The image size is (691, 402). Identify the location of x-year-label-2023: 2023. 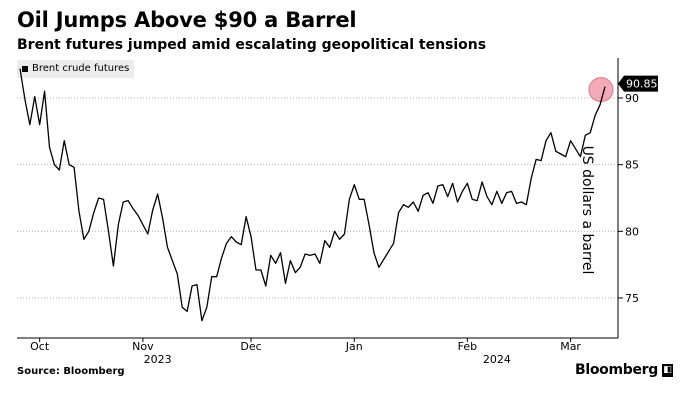
(158, 359).